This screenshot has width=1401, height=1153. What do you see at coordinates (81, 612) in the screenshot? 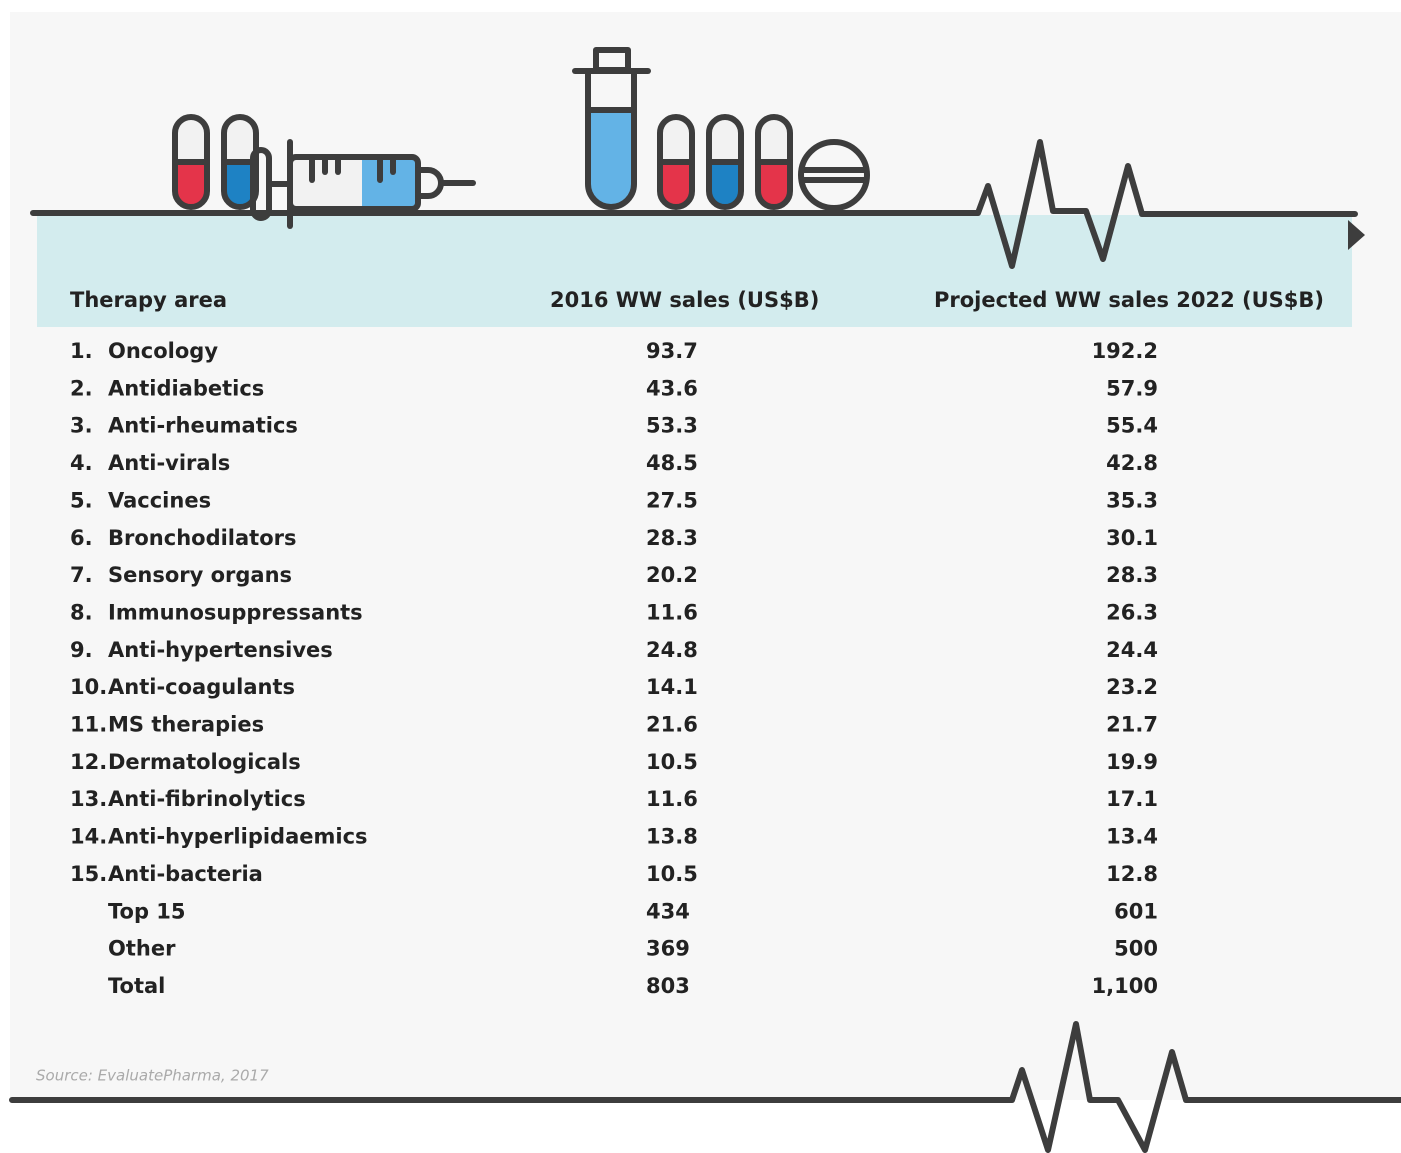
I see `row-rank: 8.` at bounding box center [81, 612].